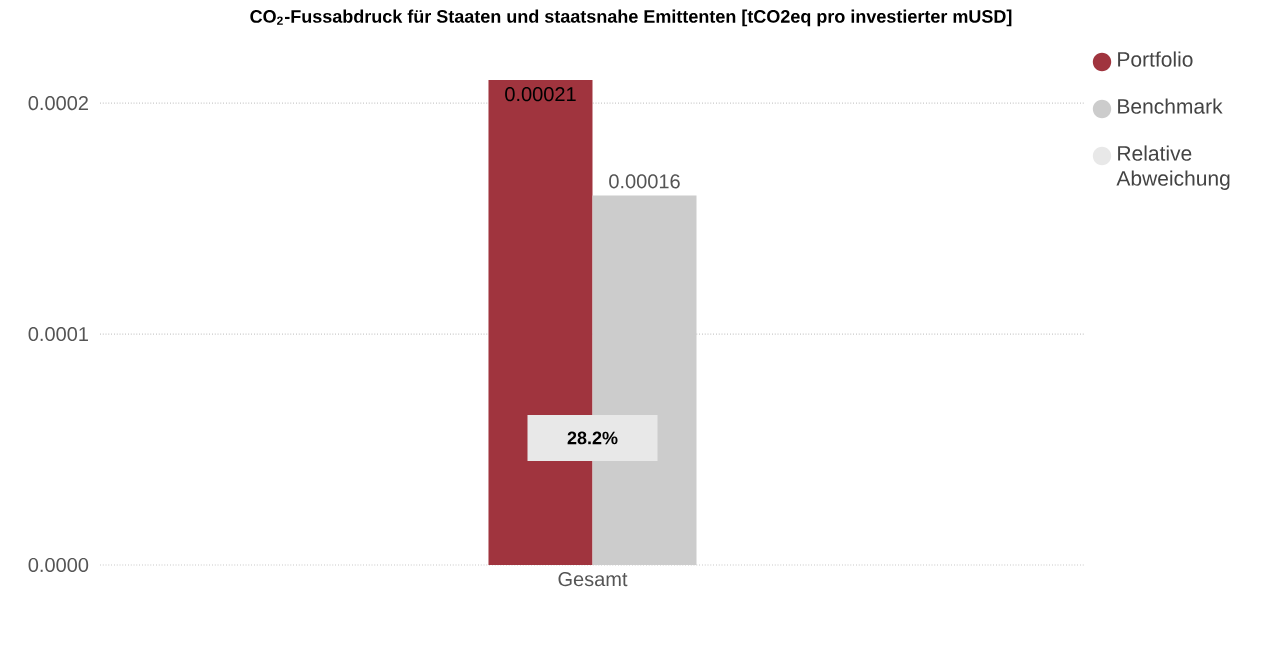 The width and height of the screenshot is (1262, 647). What do you see at coordinates (58, 565) in the screenshot?
I see `y-tick-label: 0.0000` at bounding box center [58, 565].